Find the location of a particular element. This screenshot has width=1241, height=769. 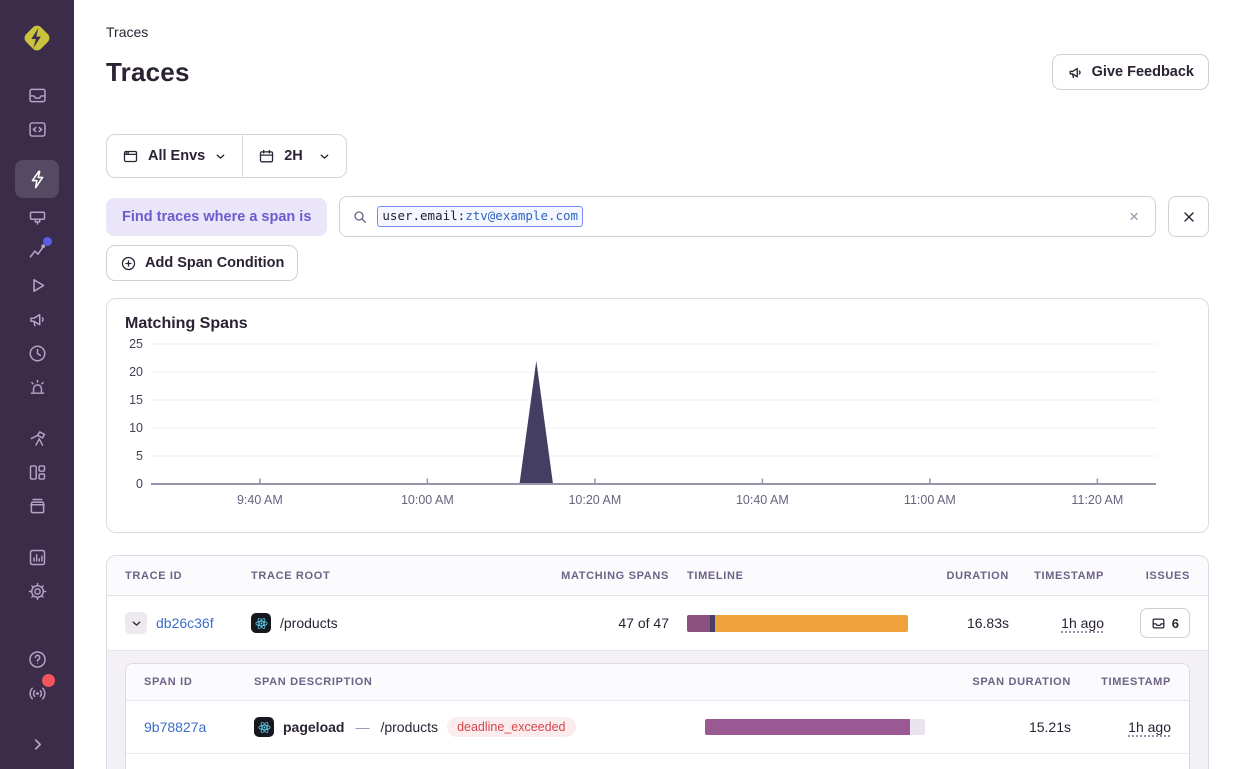

matching-spans-count: 47 of 47 is located at coordinates (643, 623).